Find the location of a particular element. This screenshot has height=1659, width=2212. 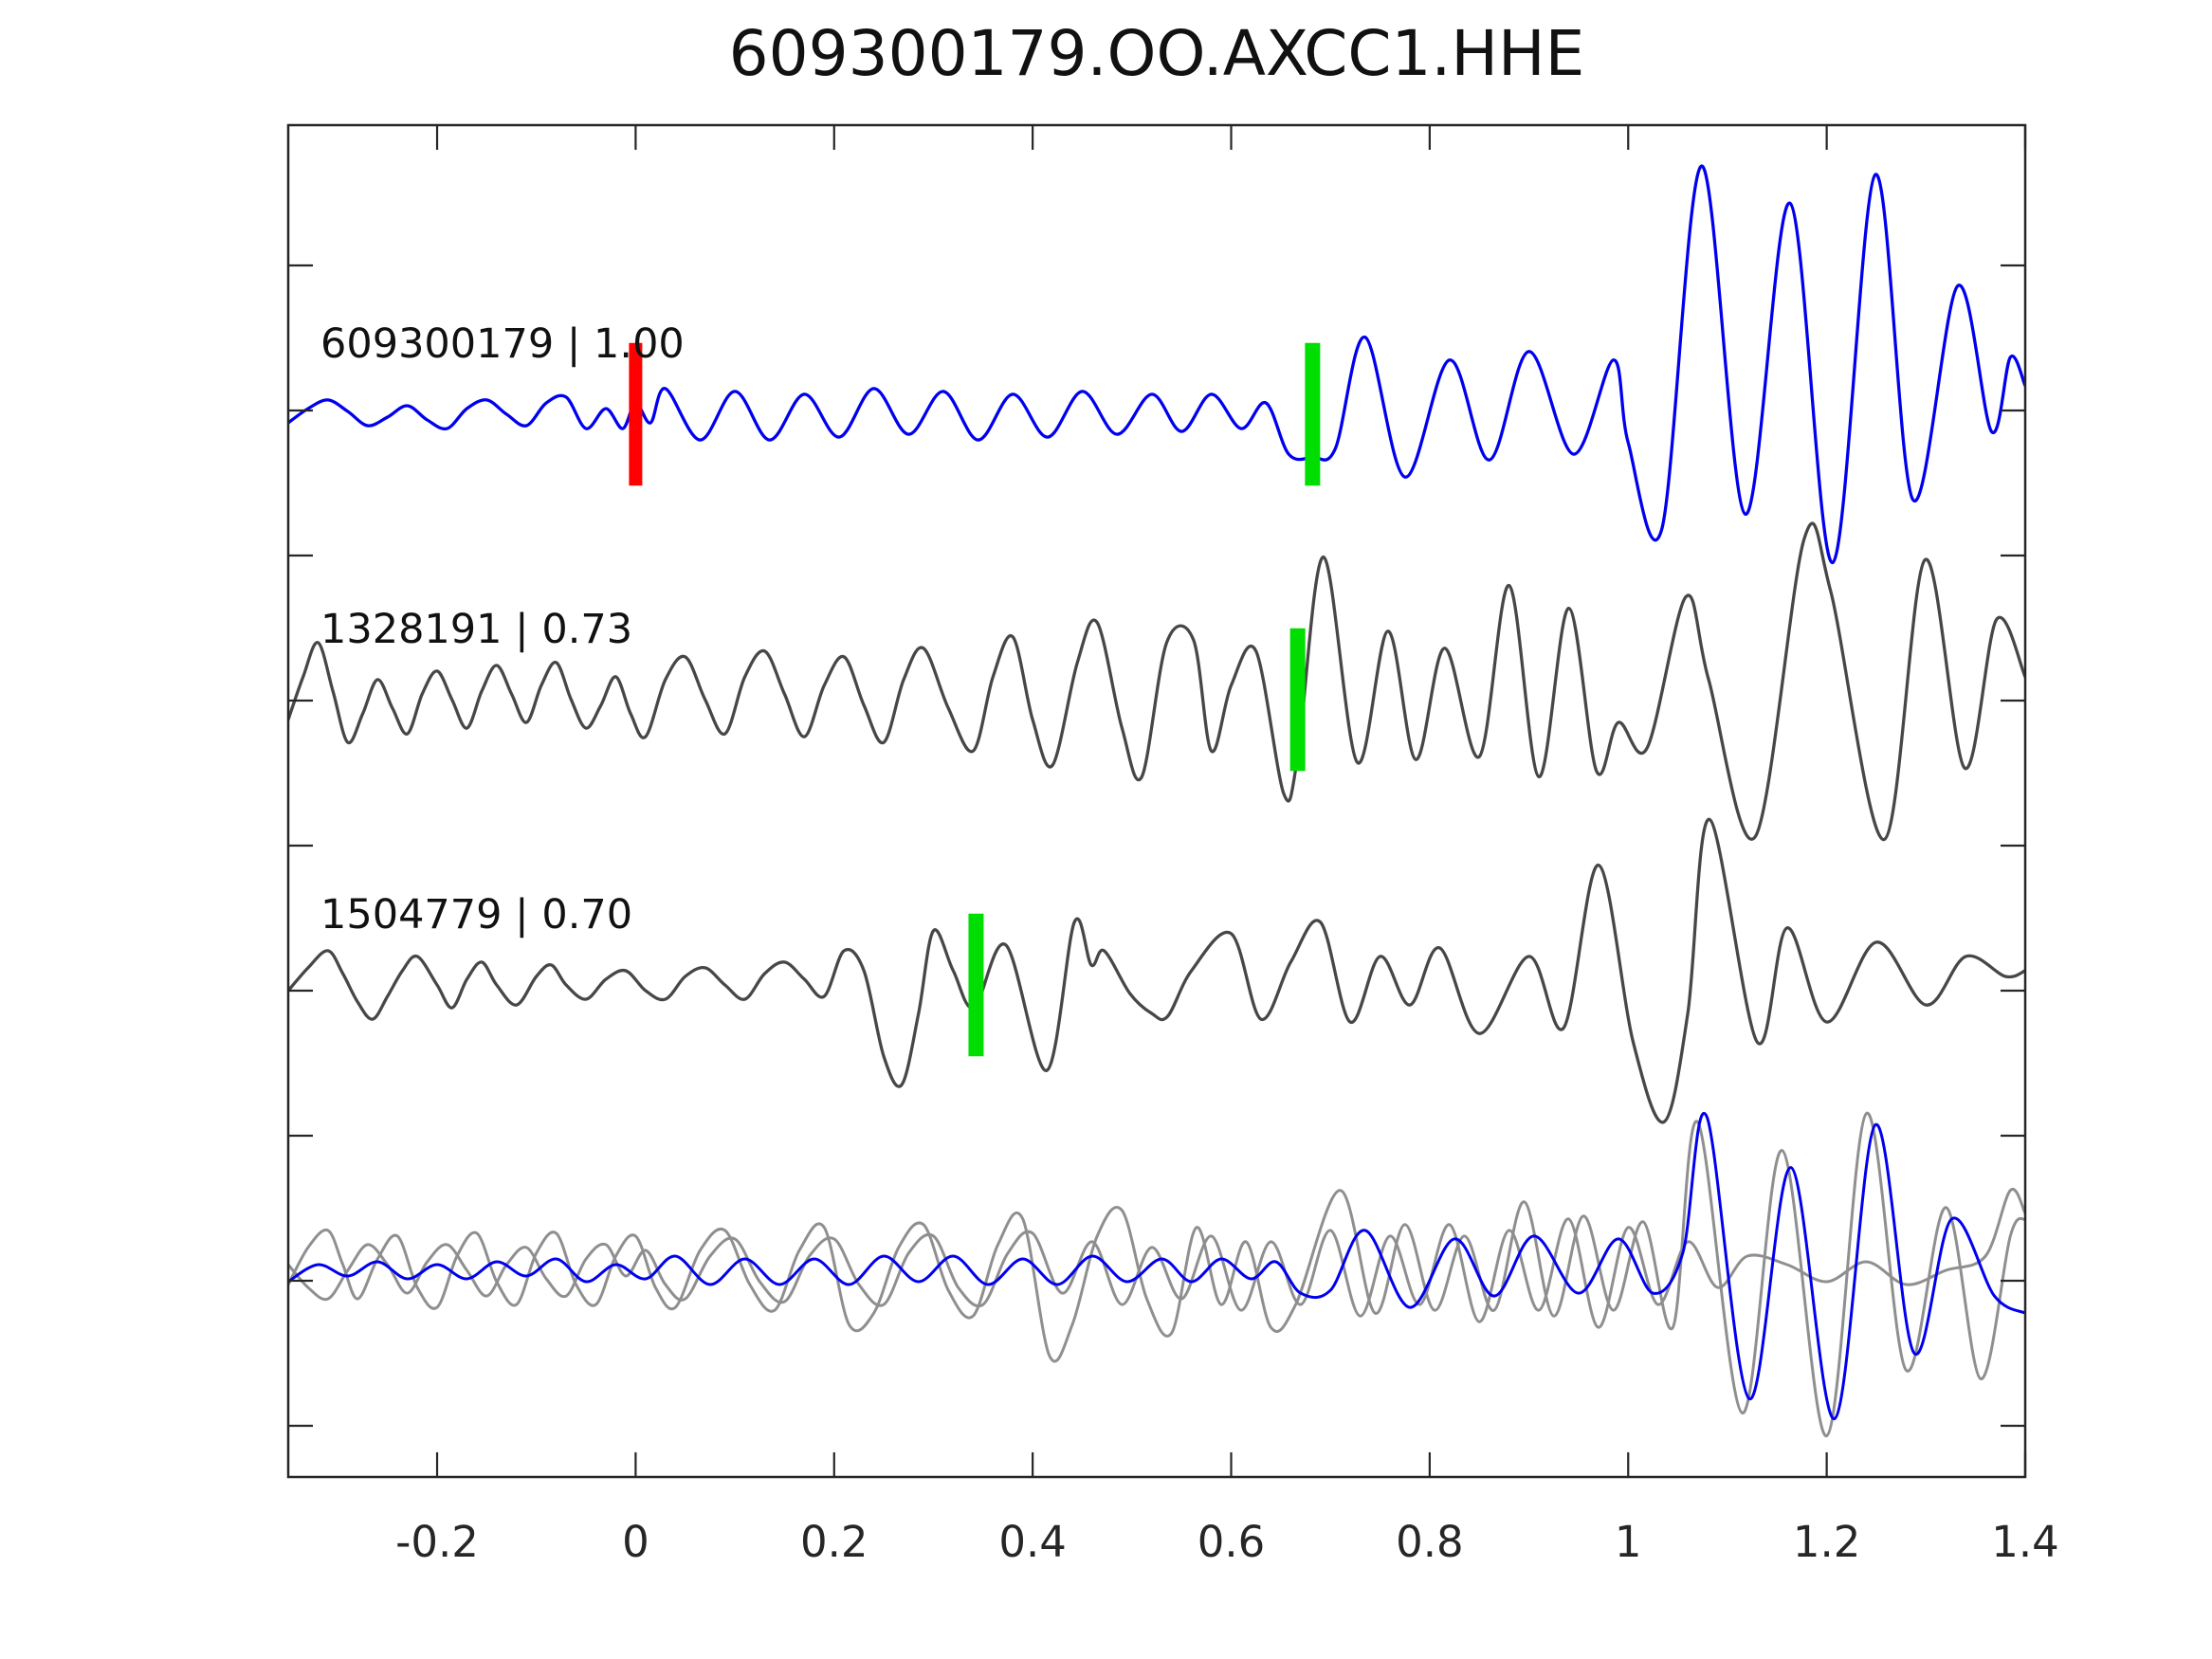

x-tick-label: 1.4 is located at coordinates (2025, 1542).